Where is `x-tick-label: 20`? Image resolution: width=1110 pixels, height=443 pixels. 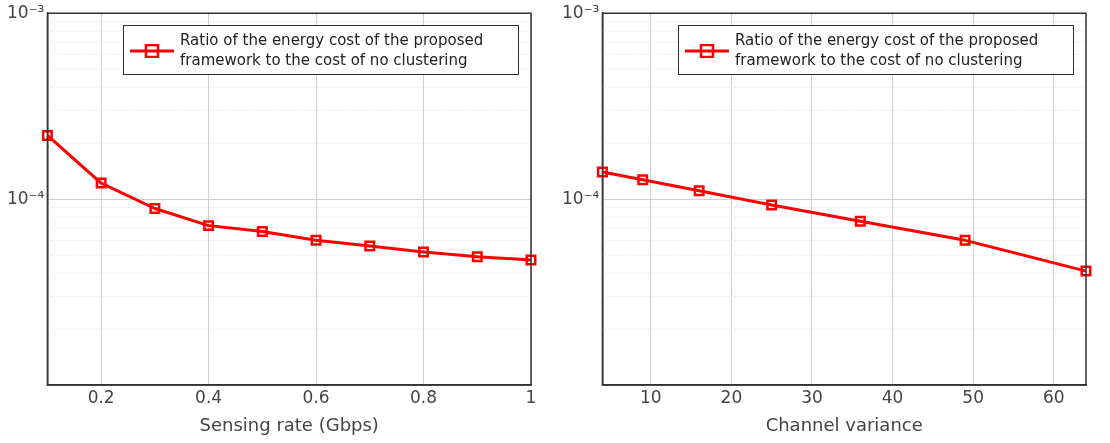
x-tick-label: 20 is located at coordinates (731, 396).